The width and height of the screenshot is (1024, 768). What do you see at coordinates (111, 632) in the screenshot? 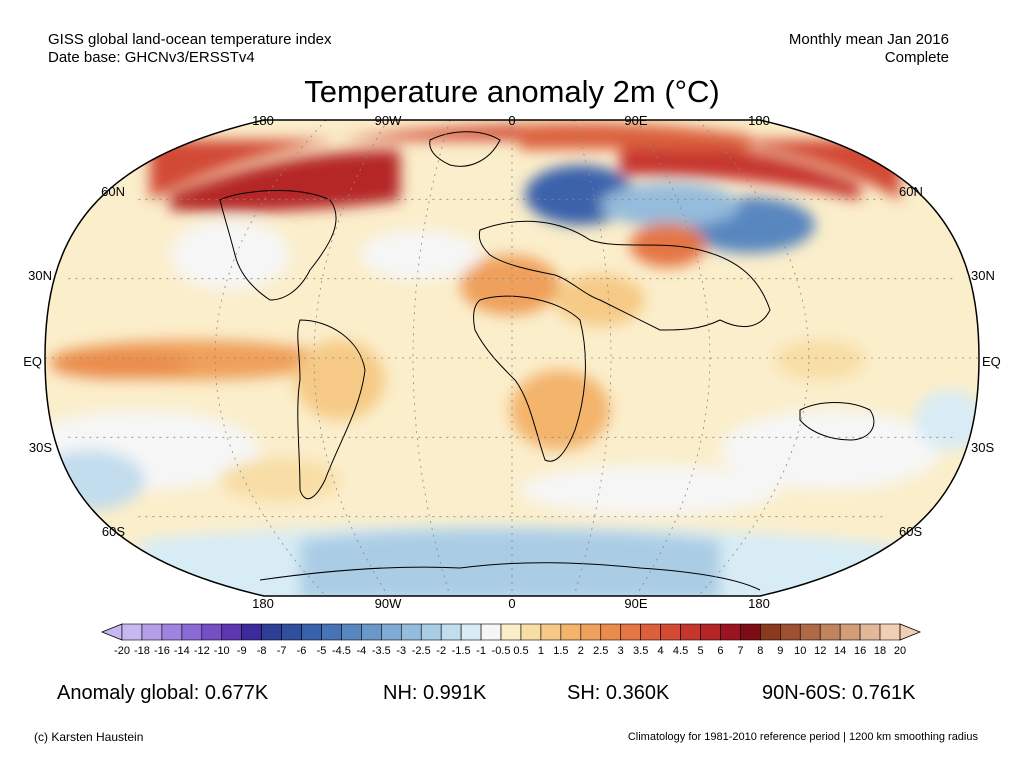
I see `colorbar-min-arrow` at bounding box center [111, 632].